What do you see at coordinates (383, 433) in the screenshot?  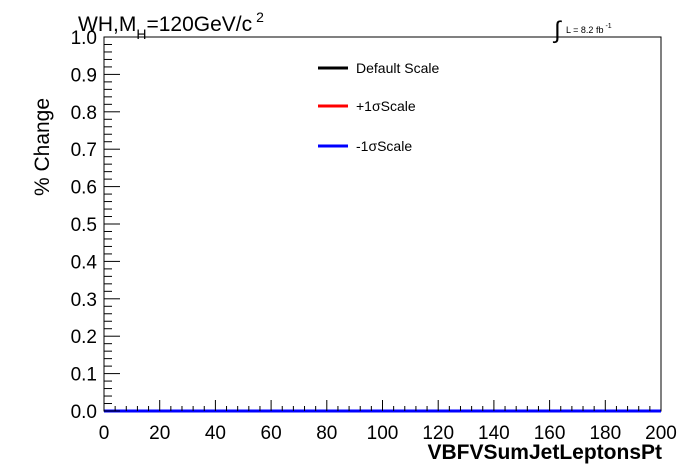 I see `x-tick-label: 100` at bounding box center [383, 433].